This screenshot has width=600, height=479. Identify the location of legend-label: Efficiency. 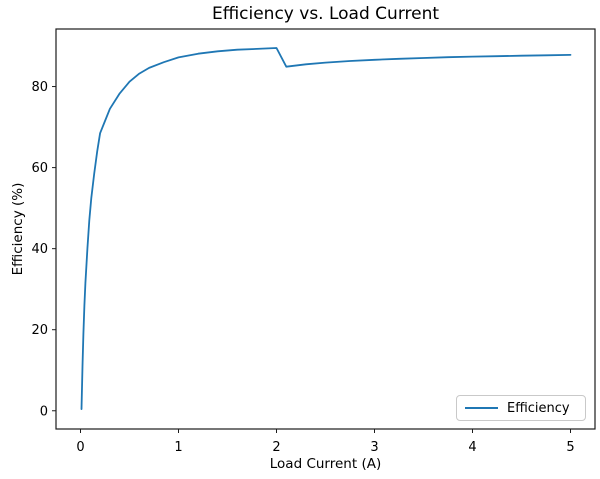
(538, 408).